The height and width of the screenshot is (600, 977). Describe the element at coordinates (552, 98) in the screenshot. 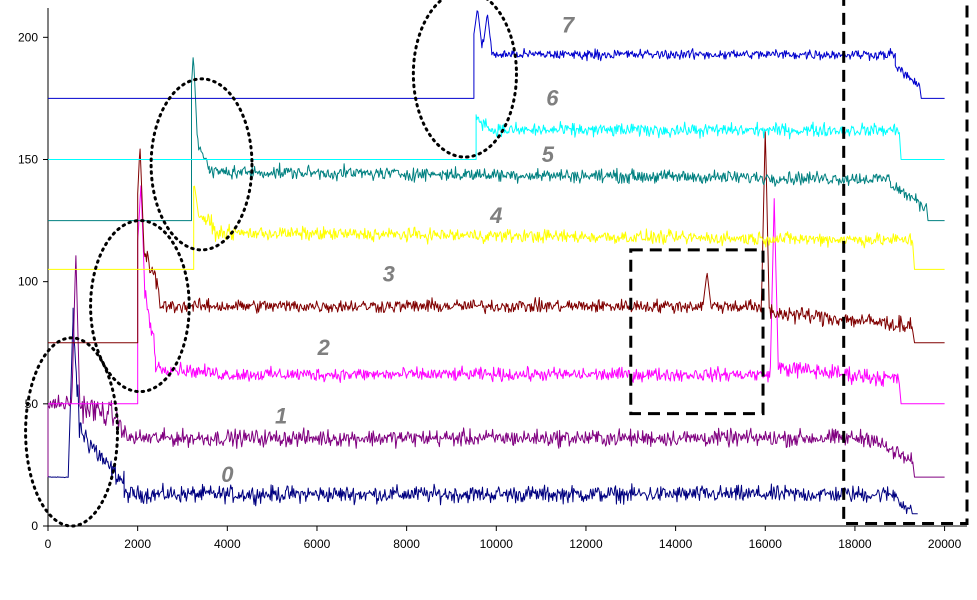

I see `series-label-6: 6` at that location.